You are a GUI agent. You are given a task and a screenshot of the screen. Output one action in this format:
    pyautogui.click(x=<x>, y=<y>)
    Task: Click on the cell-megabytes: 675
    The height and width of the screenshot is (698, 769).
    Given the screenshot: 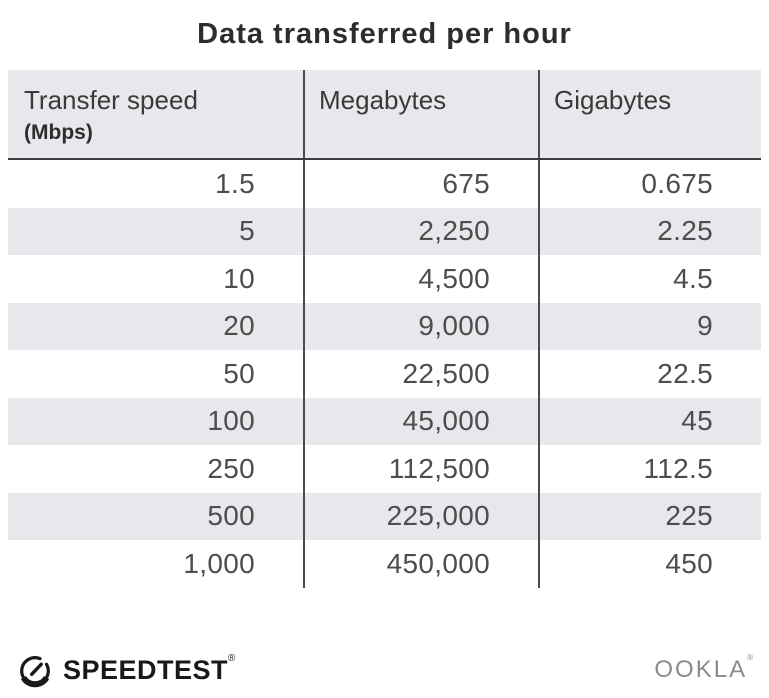 What is the action you would take?
    pyautogui.click(x=420, y=184)
    